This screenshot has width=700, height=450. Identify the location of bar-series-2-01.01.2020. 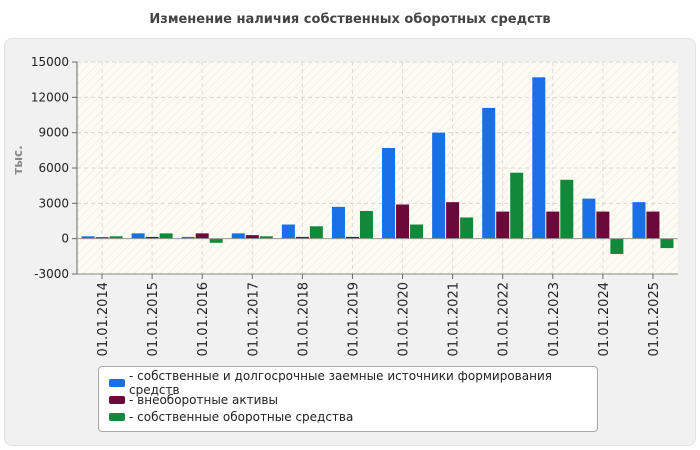
(417, 231).